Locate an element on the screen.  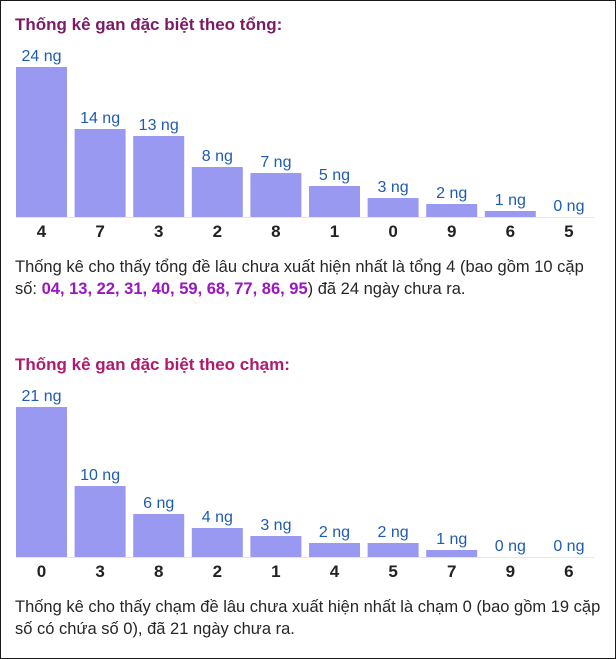
category-label-cham-0: 0 is located at coordinates (41, 571).